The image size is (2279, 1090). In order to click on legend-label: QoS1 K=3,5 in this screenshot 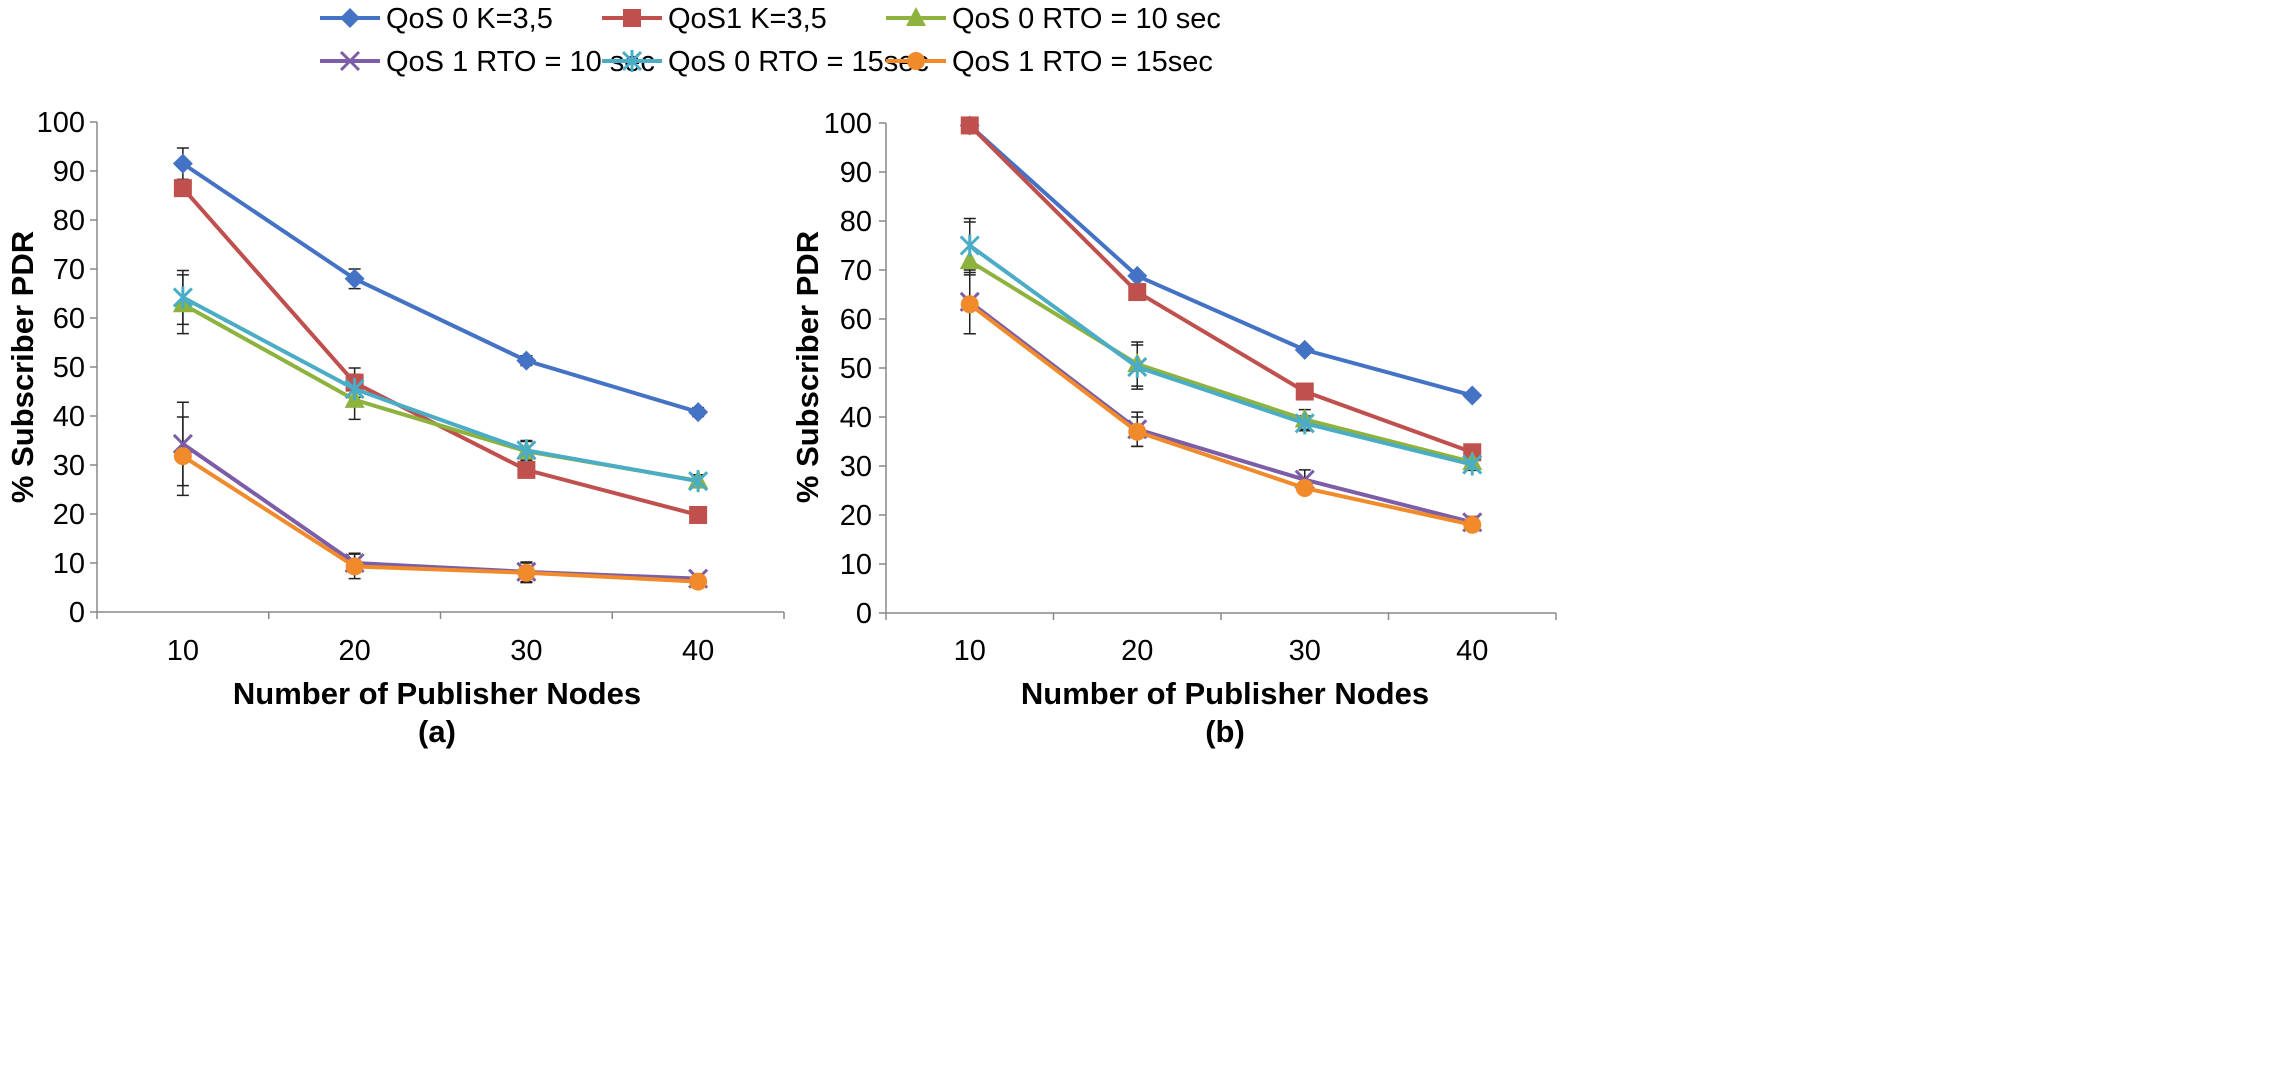, I will do `click(747, 19)`.